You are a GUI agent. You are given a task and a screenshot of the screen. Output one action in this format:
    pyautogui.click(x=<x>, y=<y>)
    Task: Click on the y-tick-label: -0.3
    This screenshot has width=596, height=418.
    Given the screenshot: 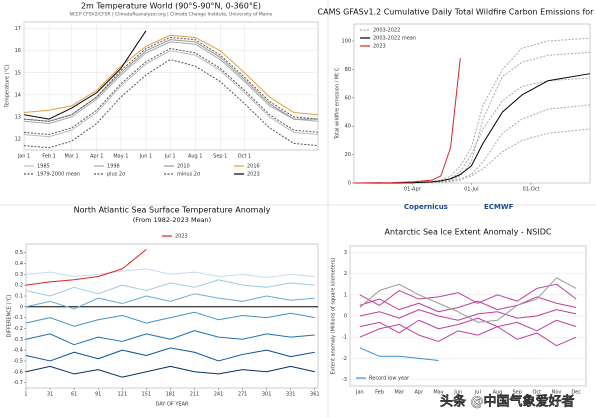 What is the action you would take?
    pyautogui.click(x=18, y=340)
    